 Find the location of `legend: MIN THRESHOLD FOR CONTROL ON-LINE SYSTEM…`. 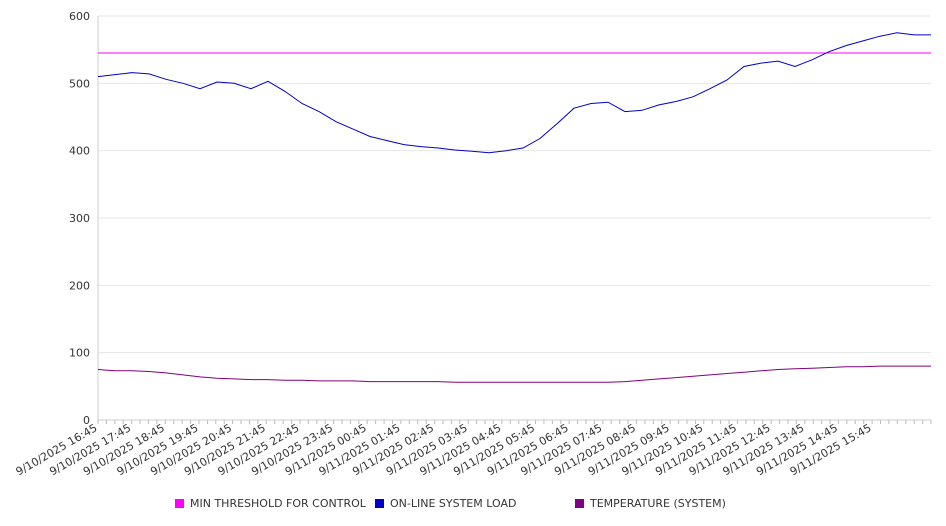

legend: MIN THRESHOLD FOR CONTROL ON-LINE SYSTEM… is located at coordinates (473, 506).